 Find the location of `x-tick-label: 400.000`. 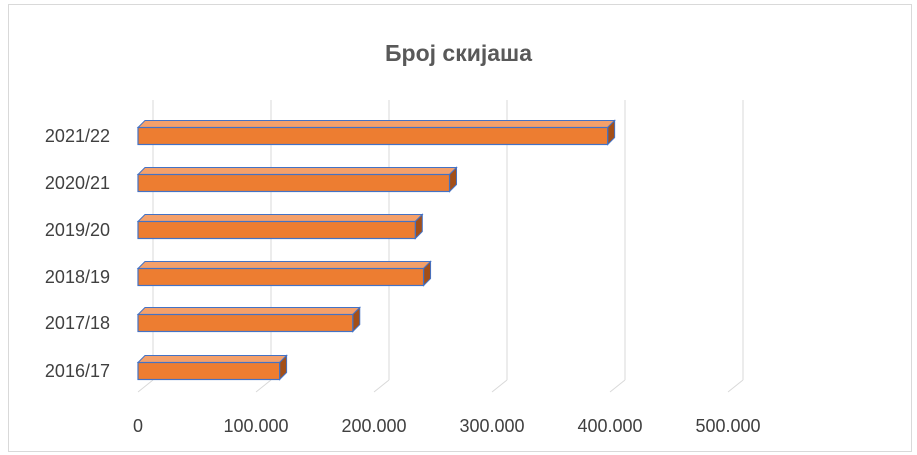

x-tick-label: 400.000 is located at coordinates (609, 426).